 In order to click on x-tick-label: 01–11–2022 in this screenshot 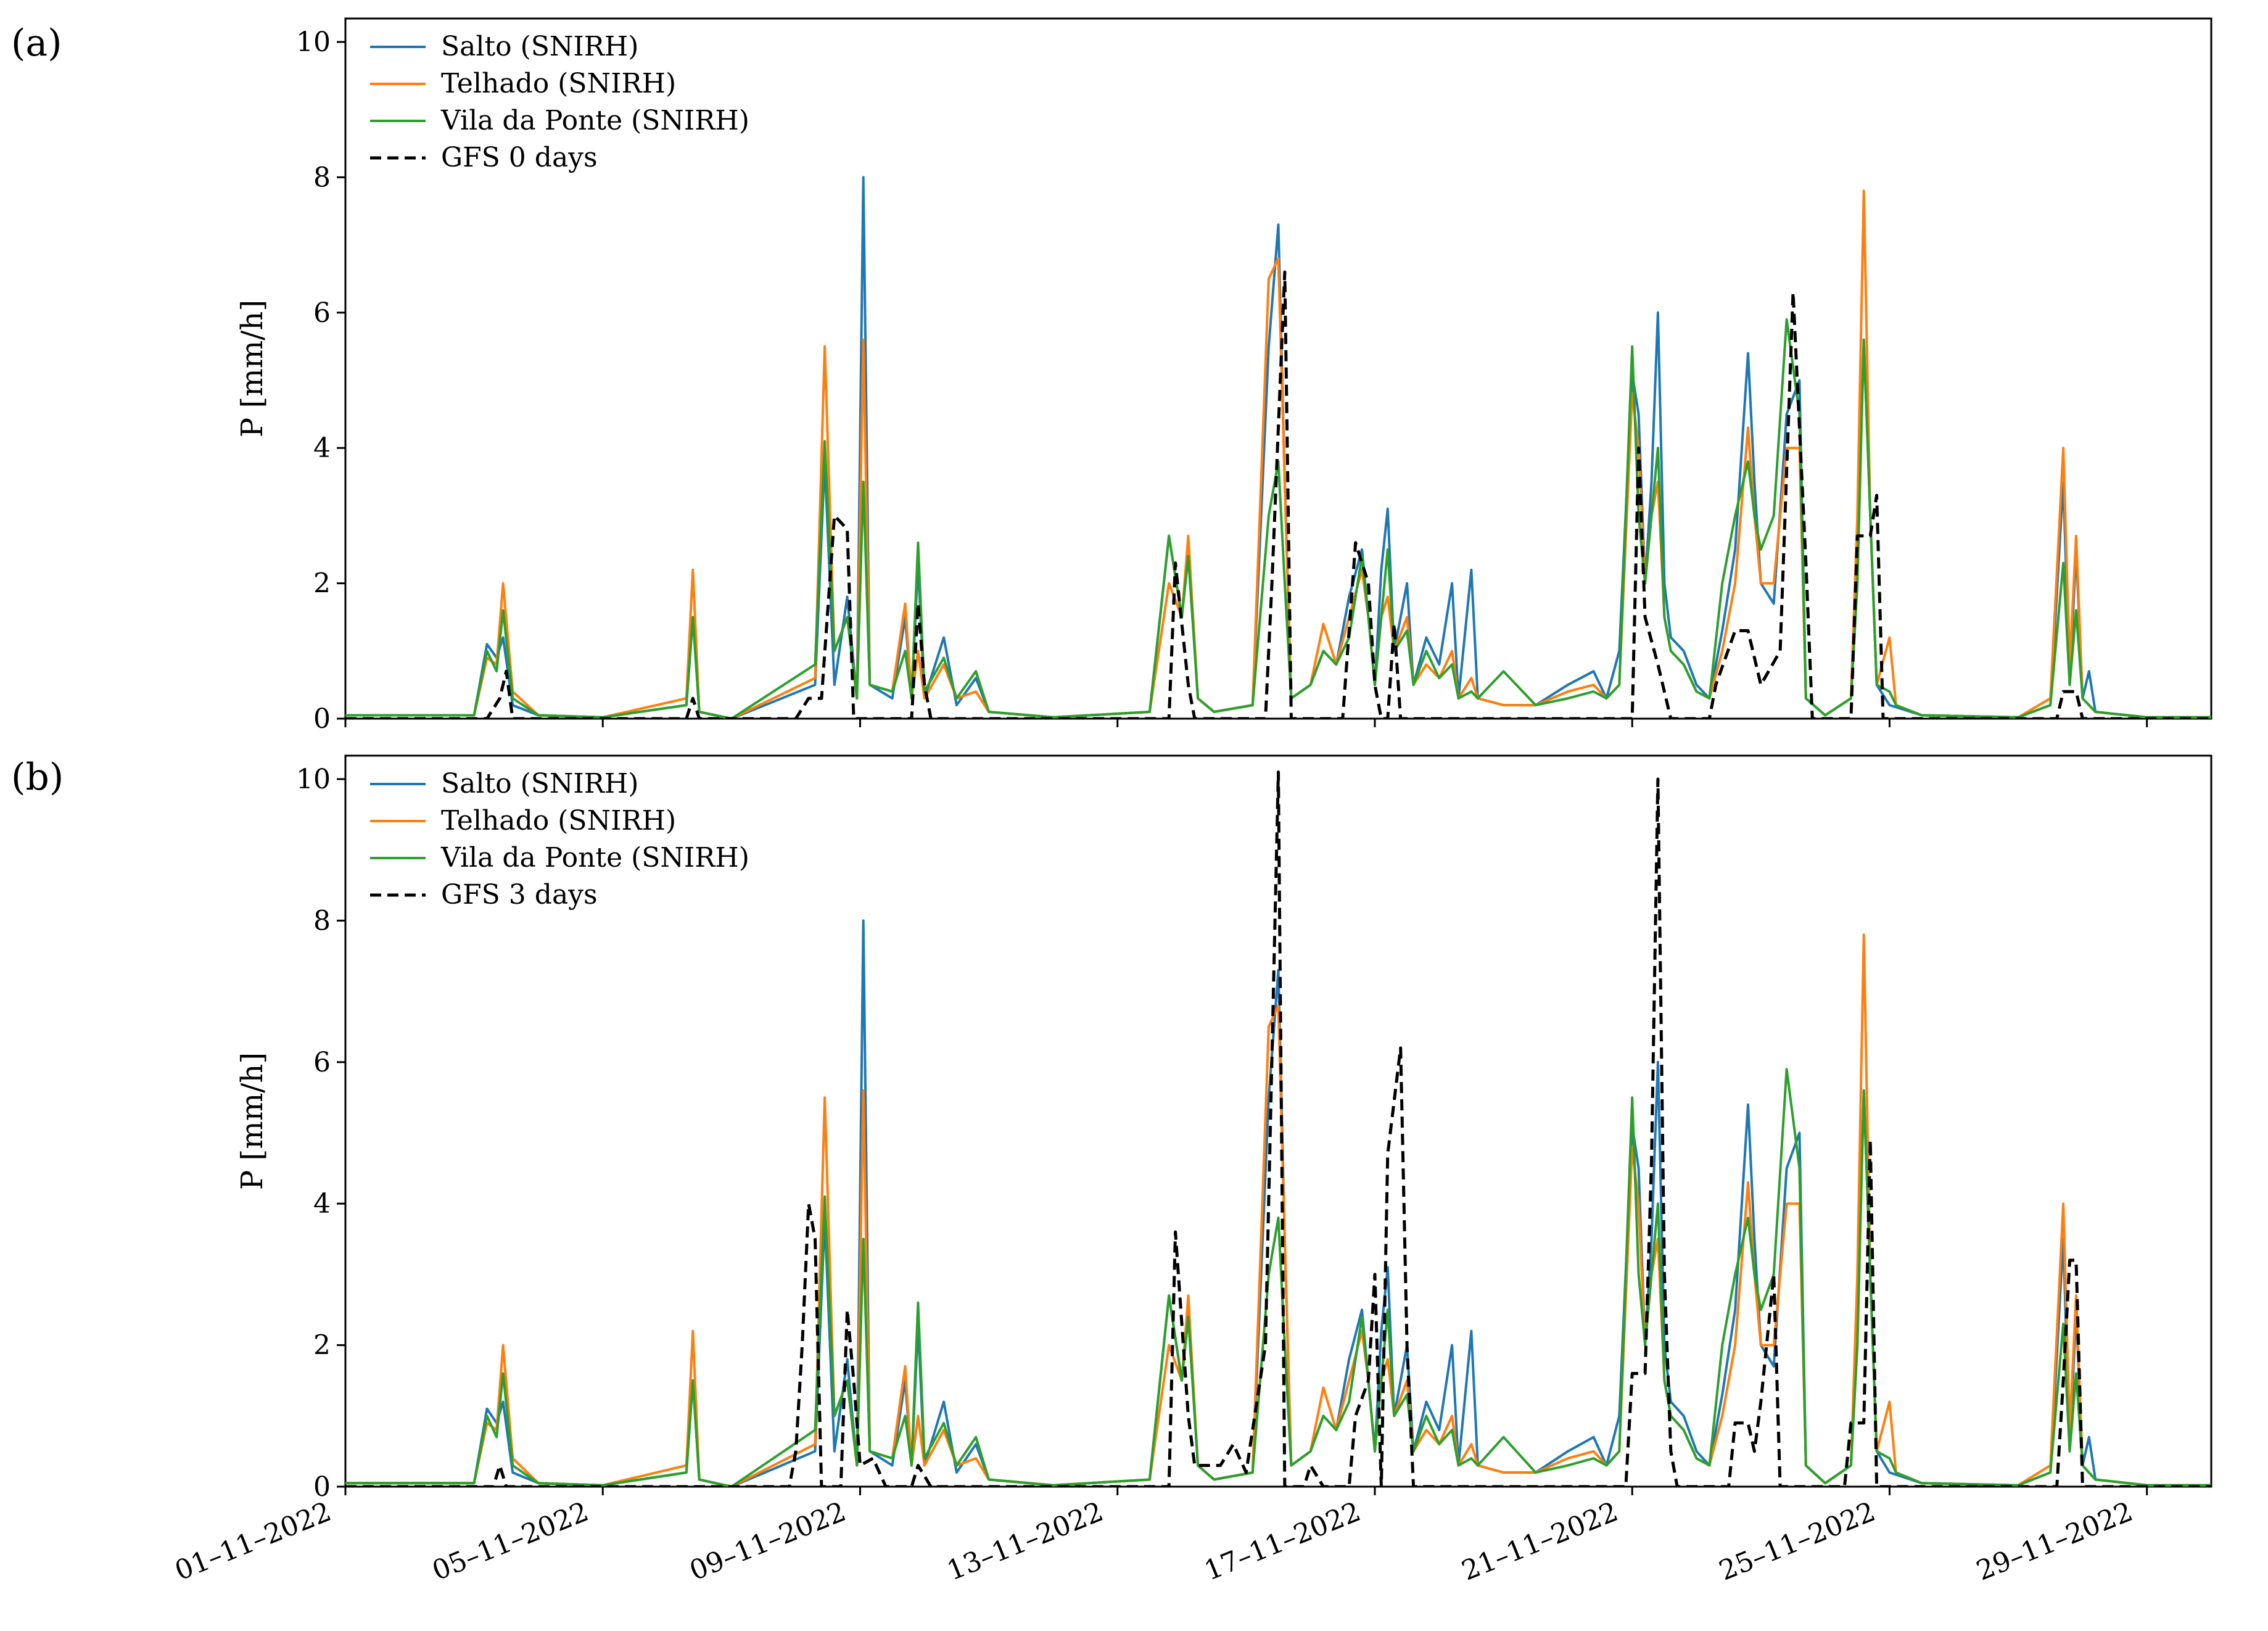, I will do `click(253, 1542)`.